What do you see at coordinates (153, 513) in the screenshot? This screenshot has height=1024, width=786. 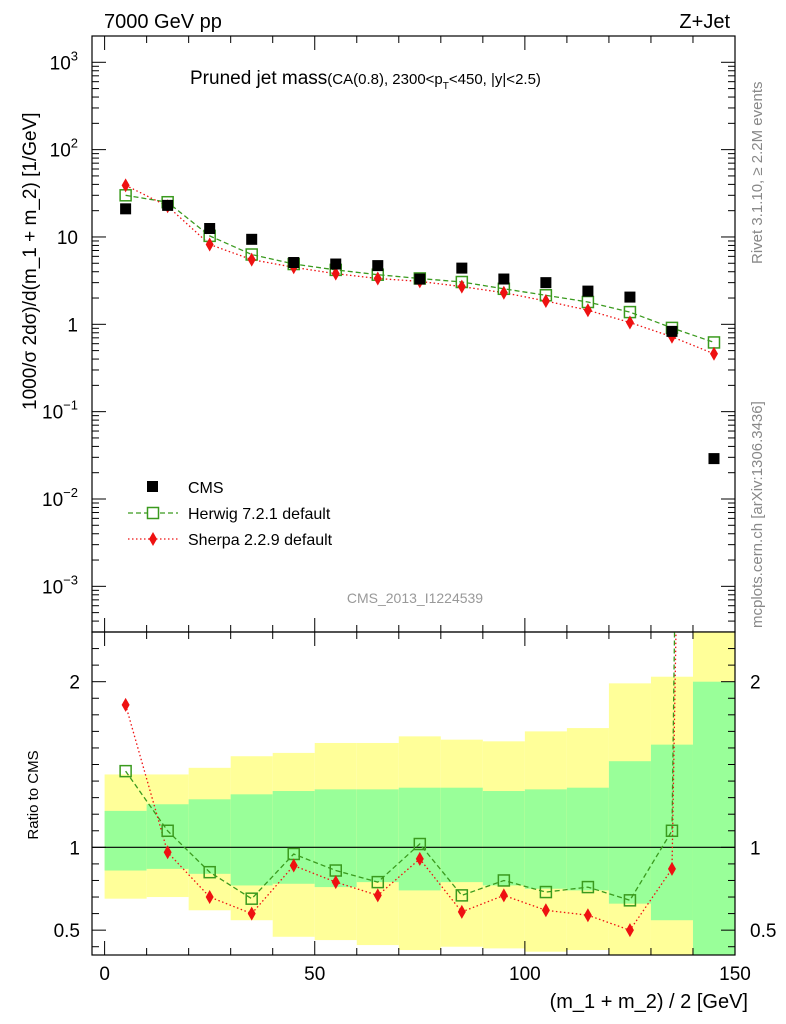 I see `legend-herwig-marker` at bounding box center [153, 513].